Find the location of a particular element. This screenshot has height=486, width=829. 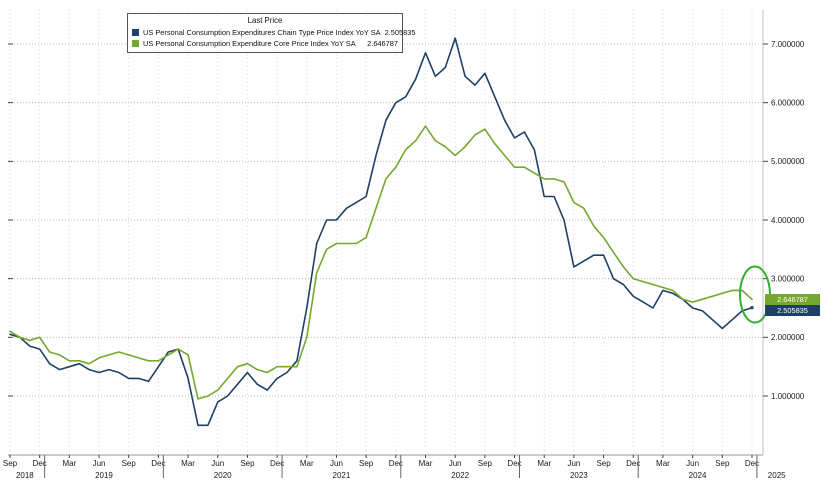

headline-series-swatch-icon is located at coordinates (135, 32).